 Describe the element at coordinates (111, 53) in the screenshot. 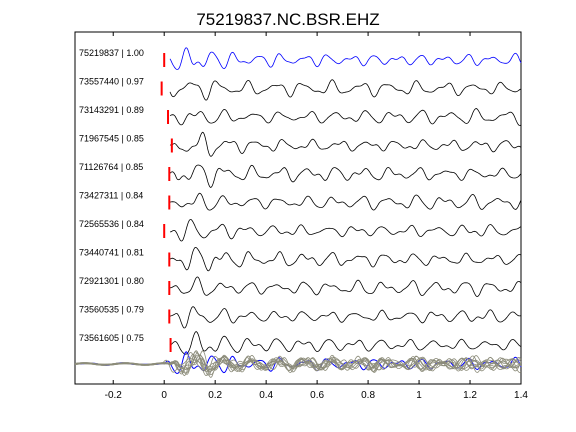

I see `trace-label-1: 75219837 | 1.00` at that location.